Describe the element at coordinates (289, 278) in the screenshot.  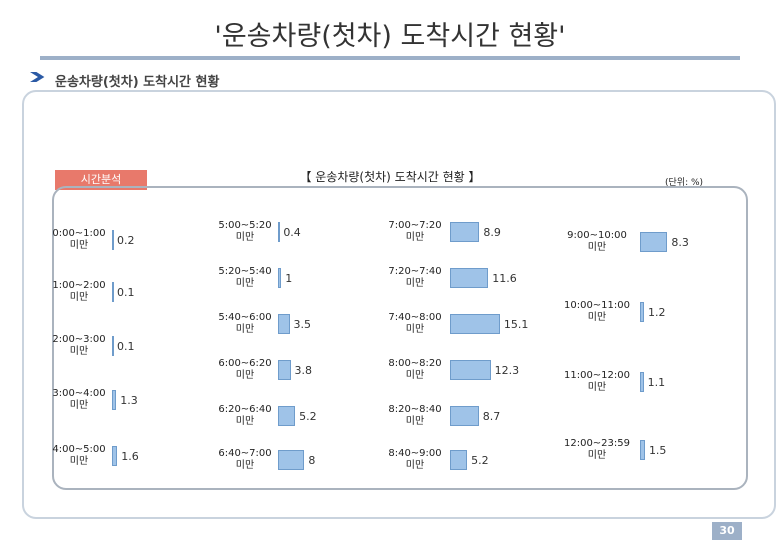
I see `value-label: 1` at that location.